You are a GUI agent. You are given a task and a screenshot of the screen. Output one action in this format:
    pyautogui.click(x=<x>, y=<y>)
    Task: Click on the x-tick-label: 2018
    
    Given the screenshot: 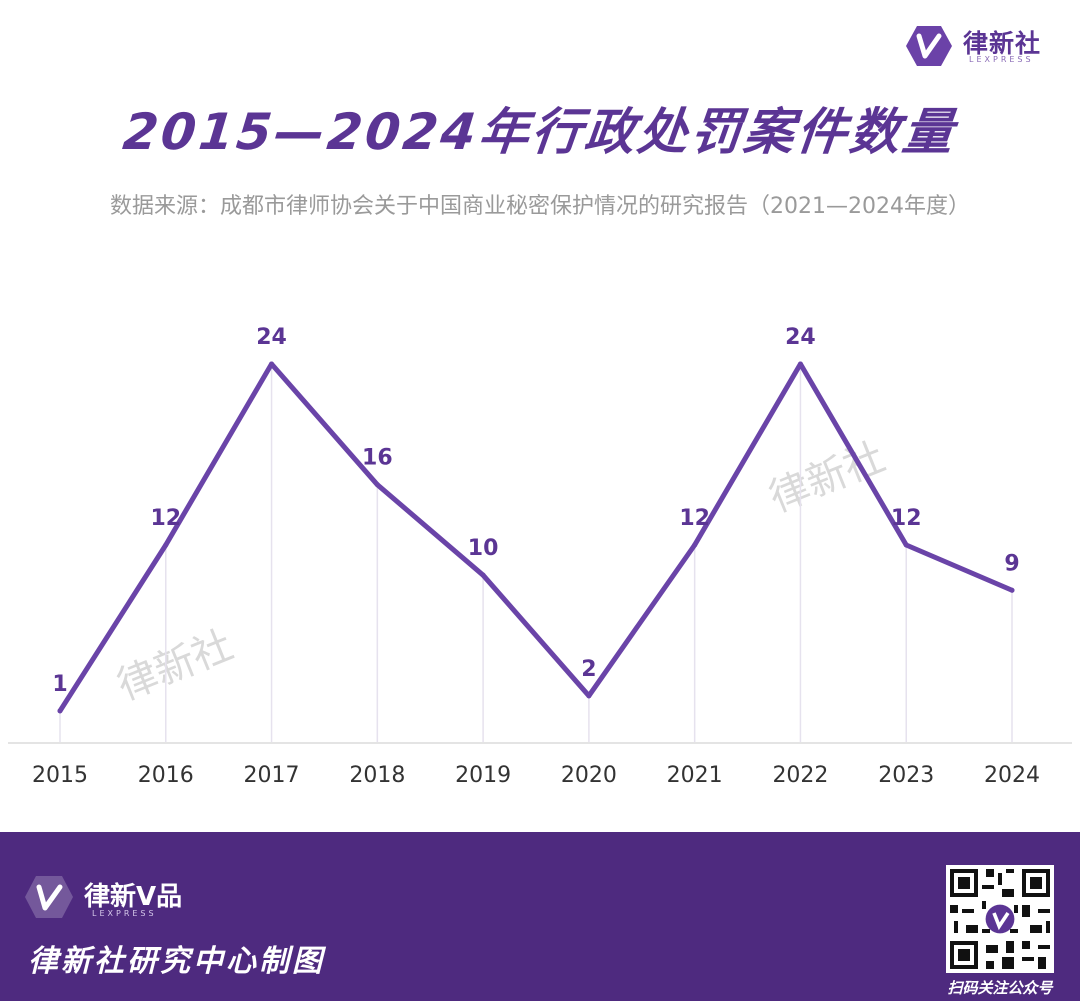 What is the action you would take?
    pyautogui.click(x=377, y=775)
    